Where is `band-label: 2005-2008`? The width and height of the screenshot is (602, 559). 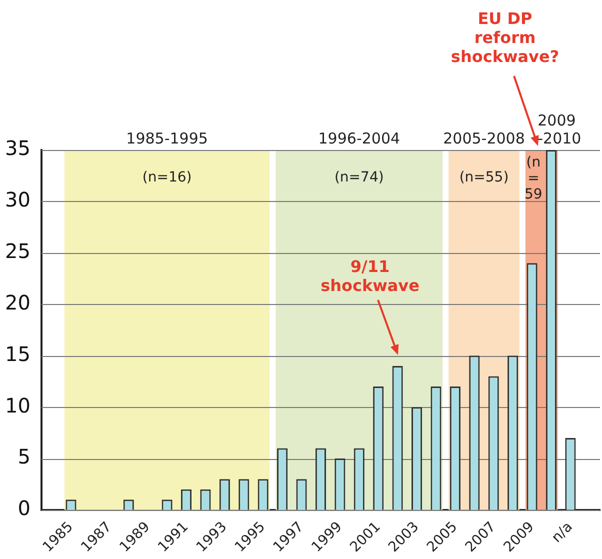 band-label: 2005-2008 is located at coordinates (484, 138).